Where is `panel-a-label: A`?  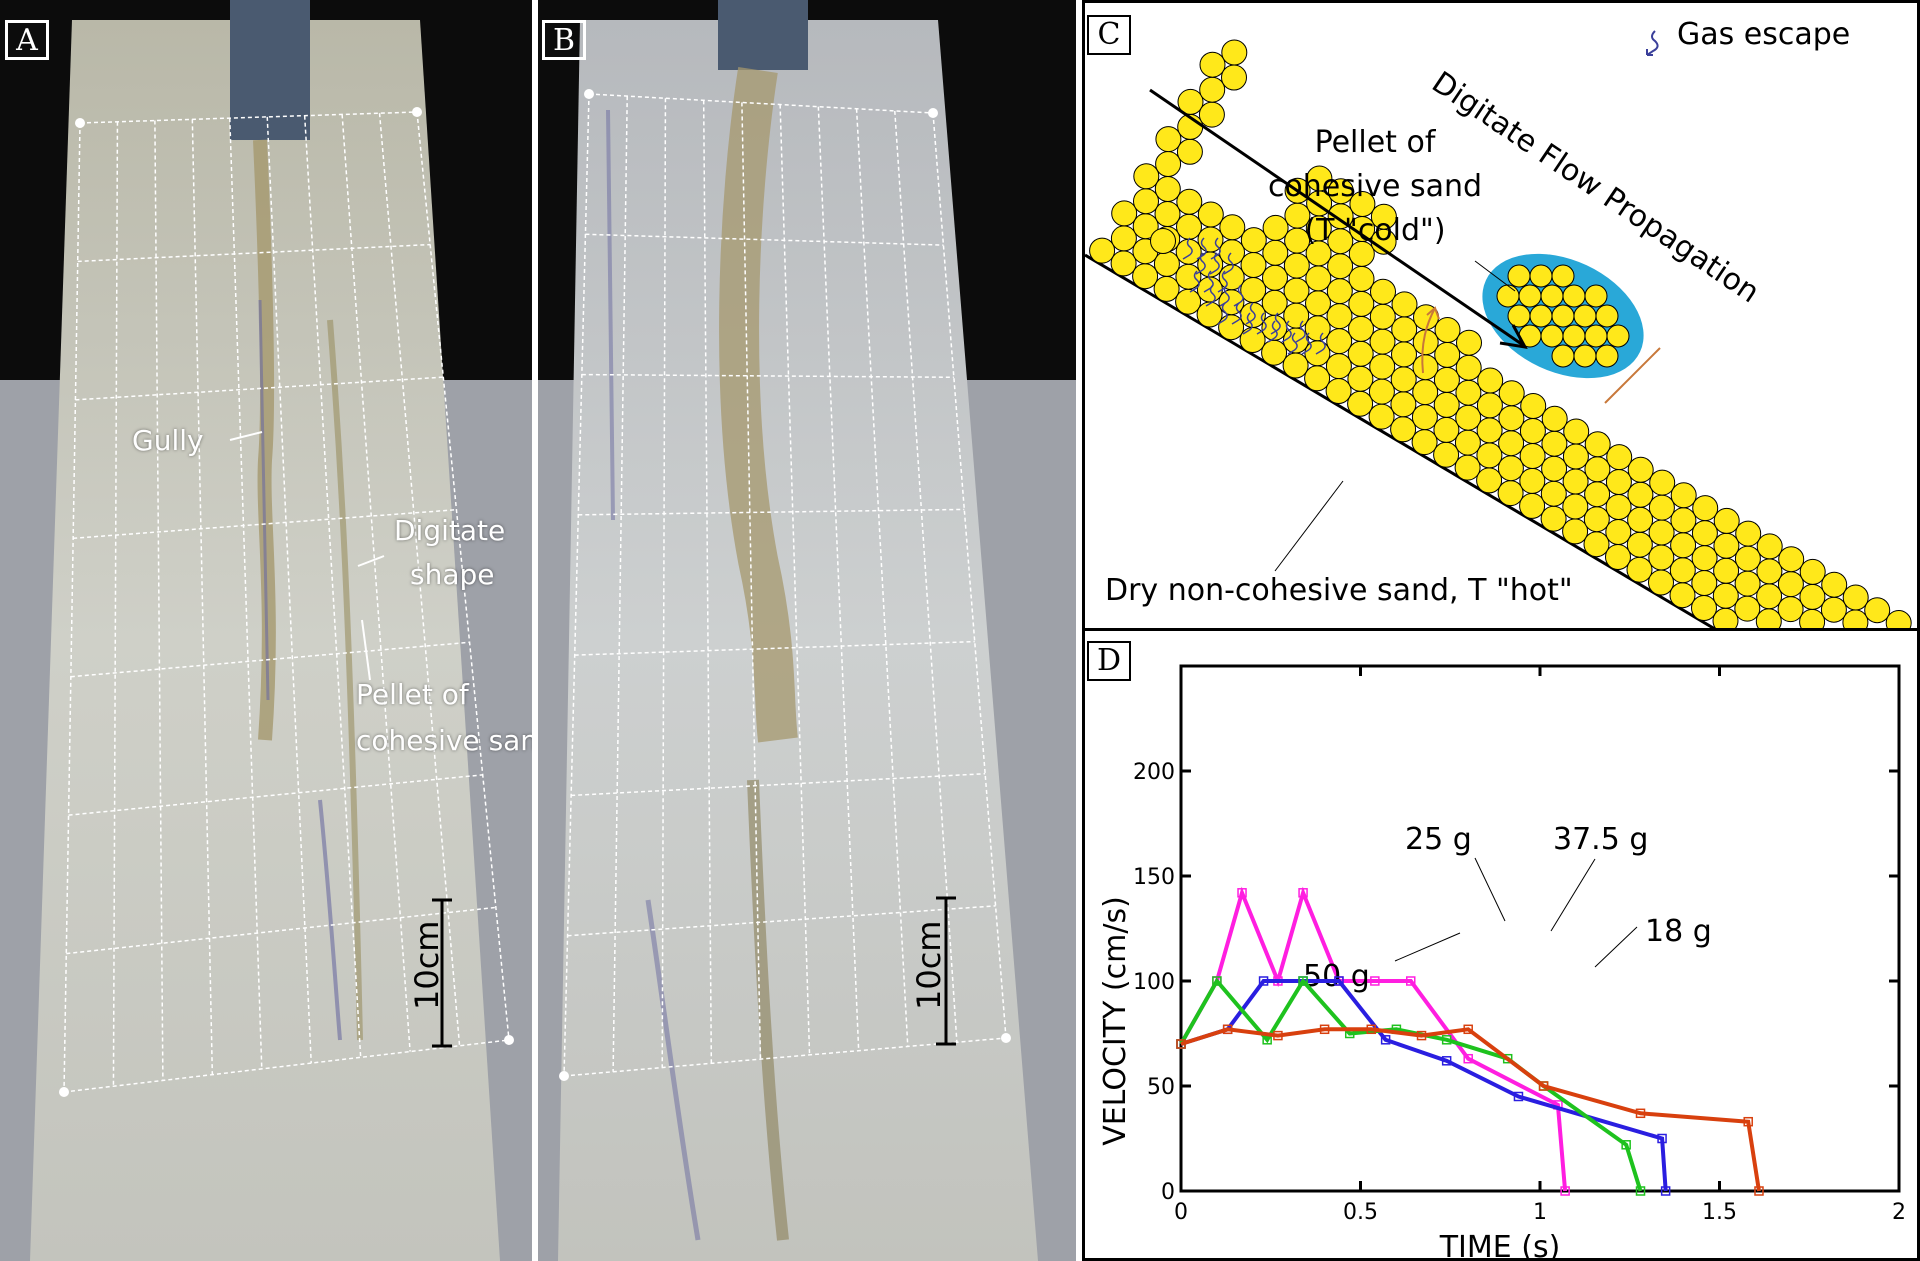 panel-a-label: A is located at coordinates (27, 40).